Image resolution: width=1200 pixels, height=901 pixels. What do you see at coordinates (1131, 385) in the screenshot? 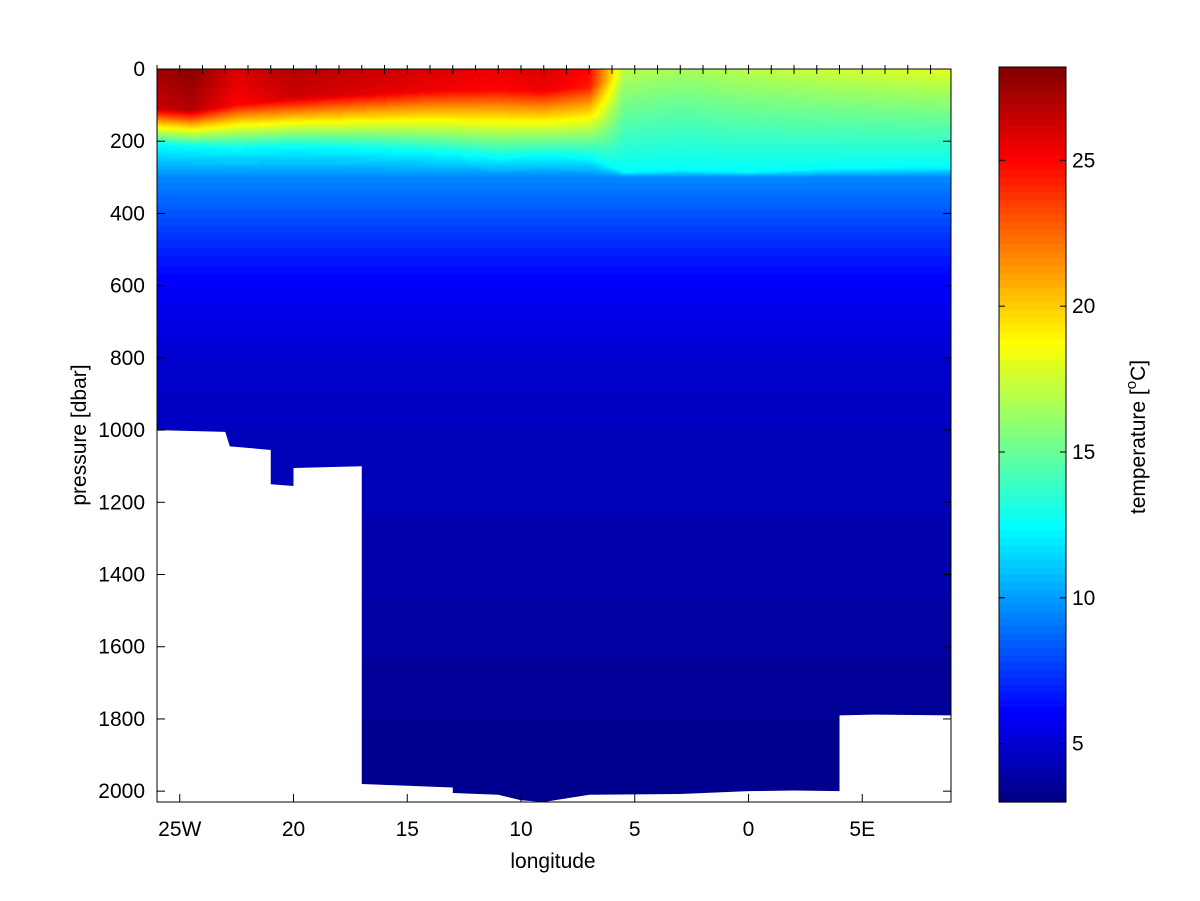
I see `colorbar-label-degree: o` at bounding box center [1131, 385].